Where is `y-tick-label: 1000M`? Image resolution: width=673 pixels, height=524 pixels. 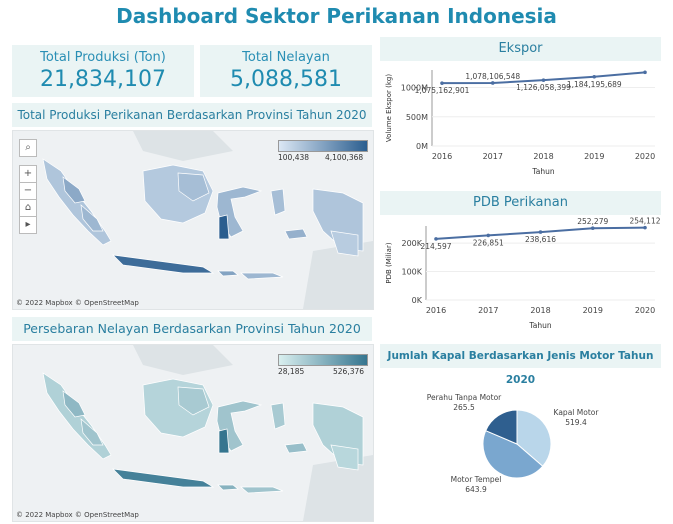 y-tick-label: 1000M is located at coordinates (414, 88).